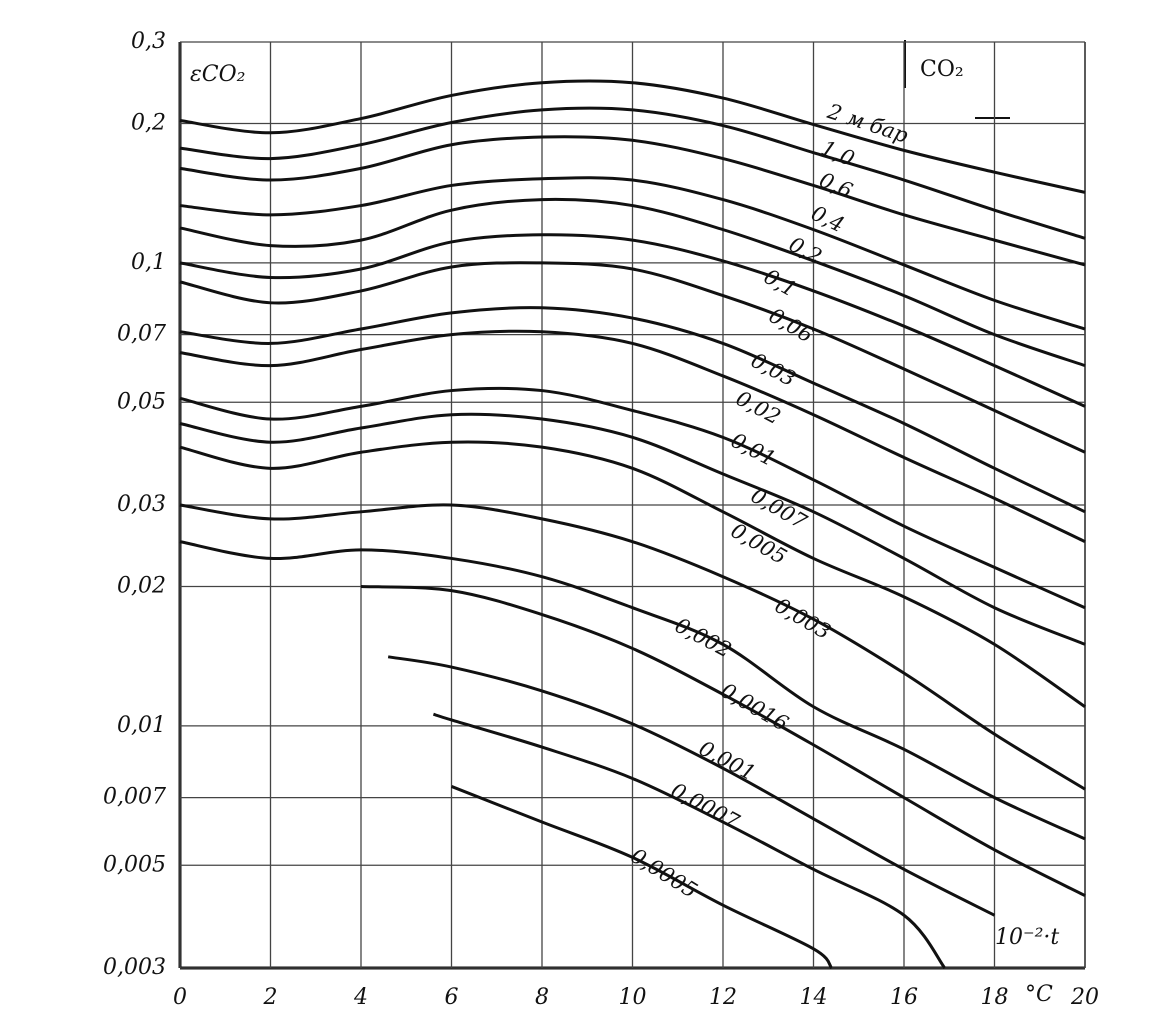 Image resolution: width=1170 pixels, height=1036 pixels. I want to click on x-tick-label: 6, so click(452, 997).